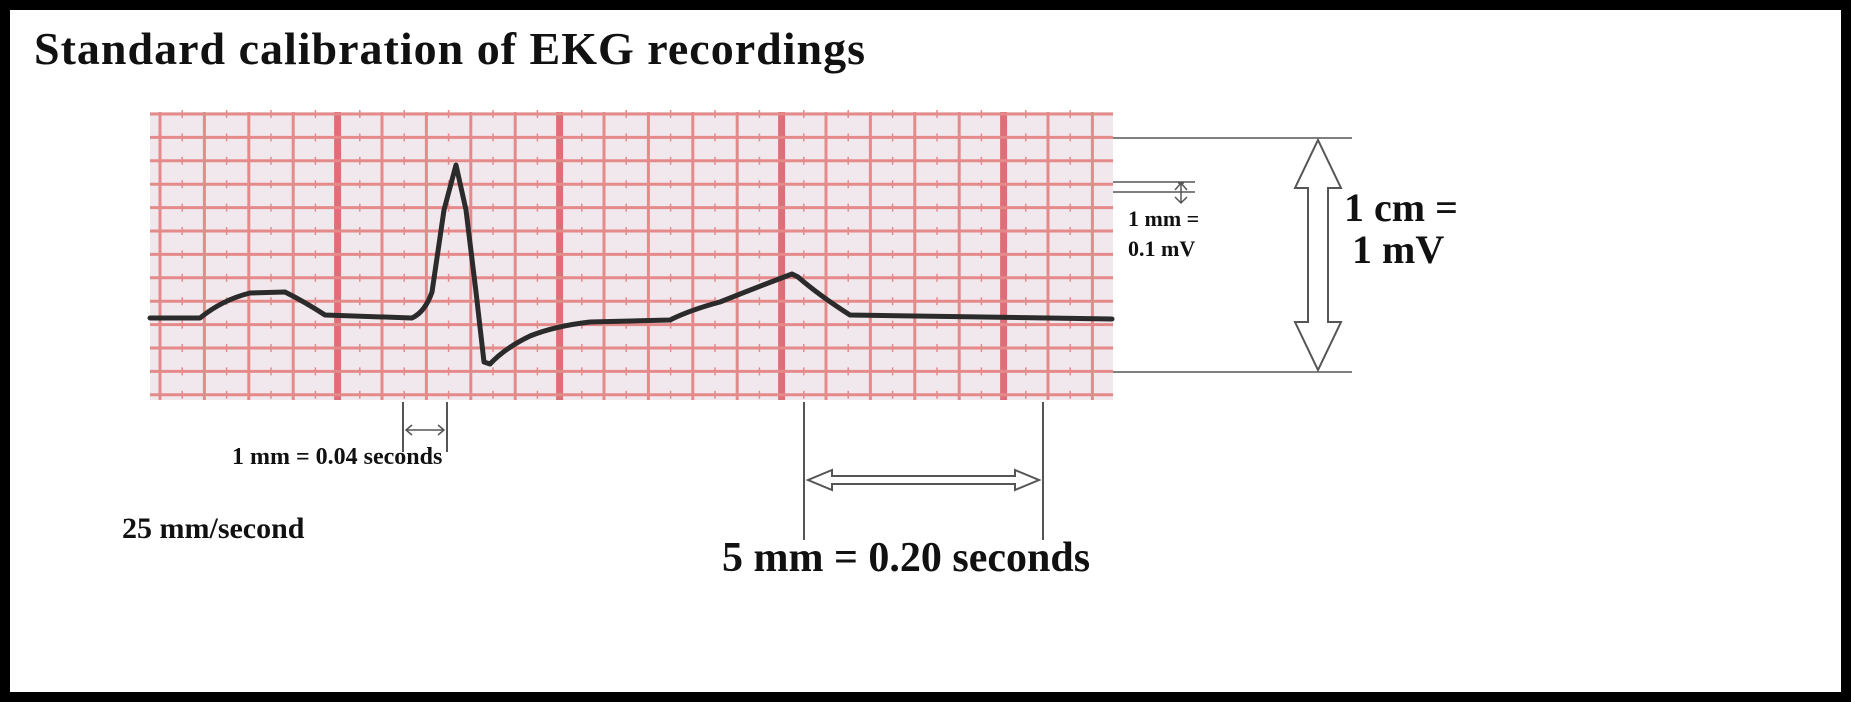  What do you see at coordinates (213, 528) in the screenshot?
I see `paper-speed-label: 25 mm/second` at bounding box center [213, 528].